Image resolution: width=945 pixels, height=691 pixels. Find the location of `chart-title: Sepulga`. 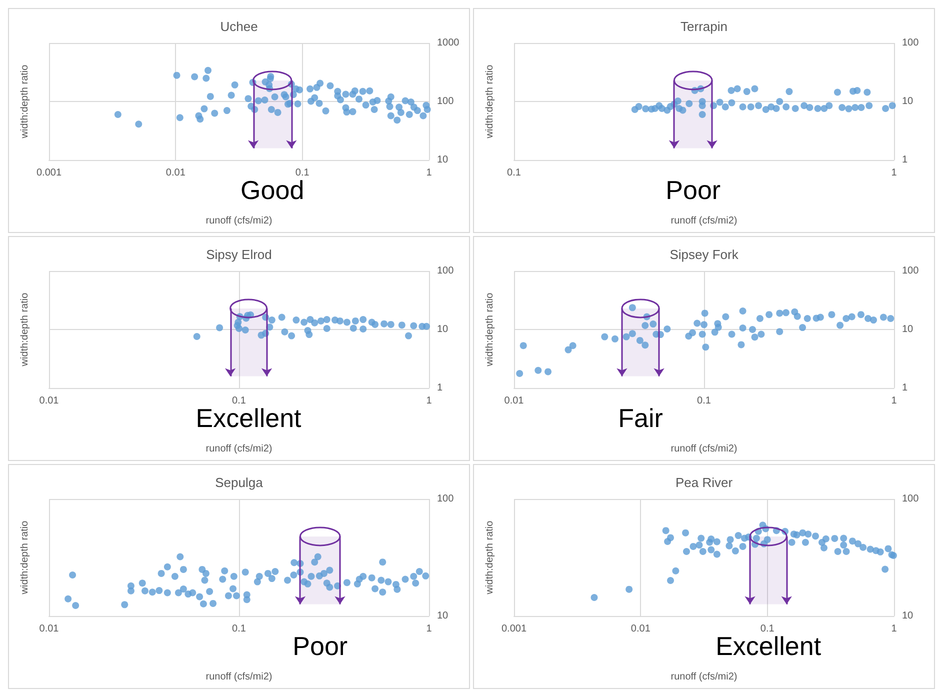

chart-title: Sepulga is located at coordinates (239, 482).